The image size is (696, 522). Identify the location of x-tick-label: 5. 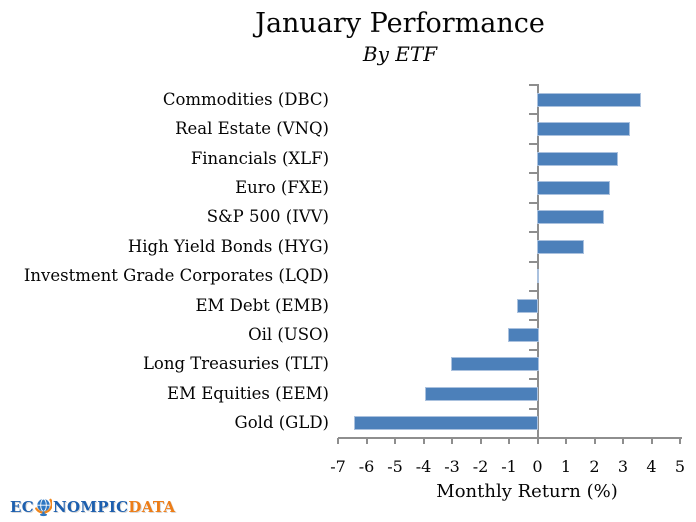
(680, 466).